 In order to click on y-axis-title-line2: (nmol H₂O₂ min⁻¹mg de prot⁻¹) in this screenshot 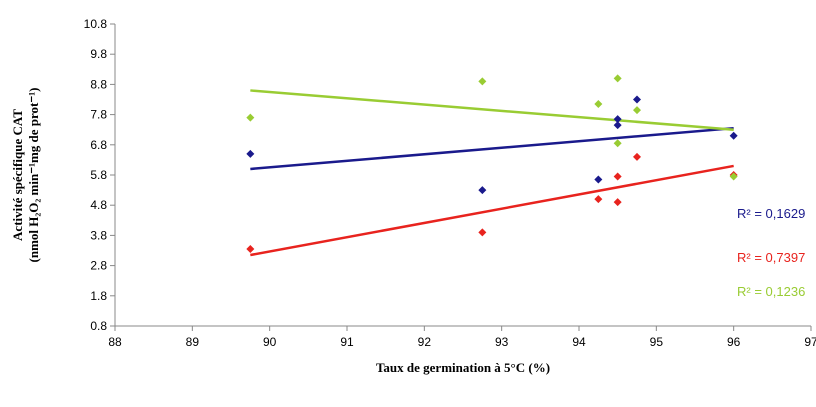, I will do `click(33, 175)`.